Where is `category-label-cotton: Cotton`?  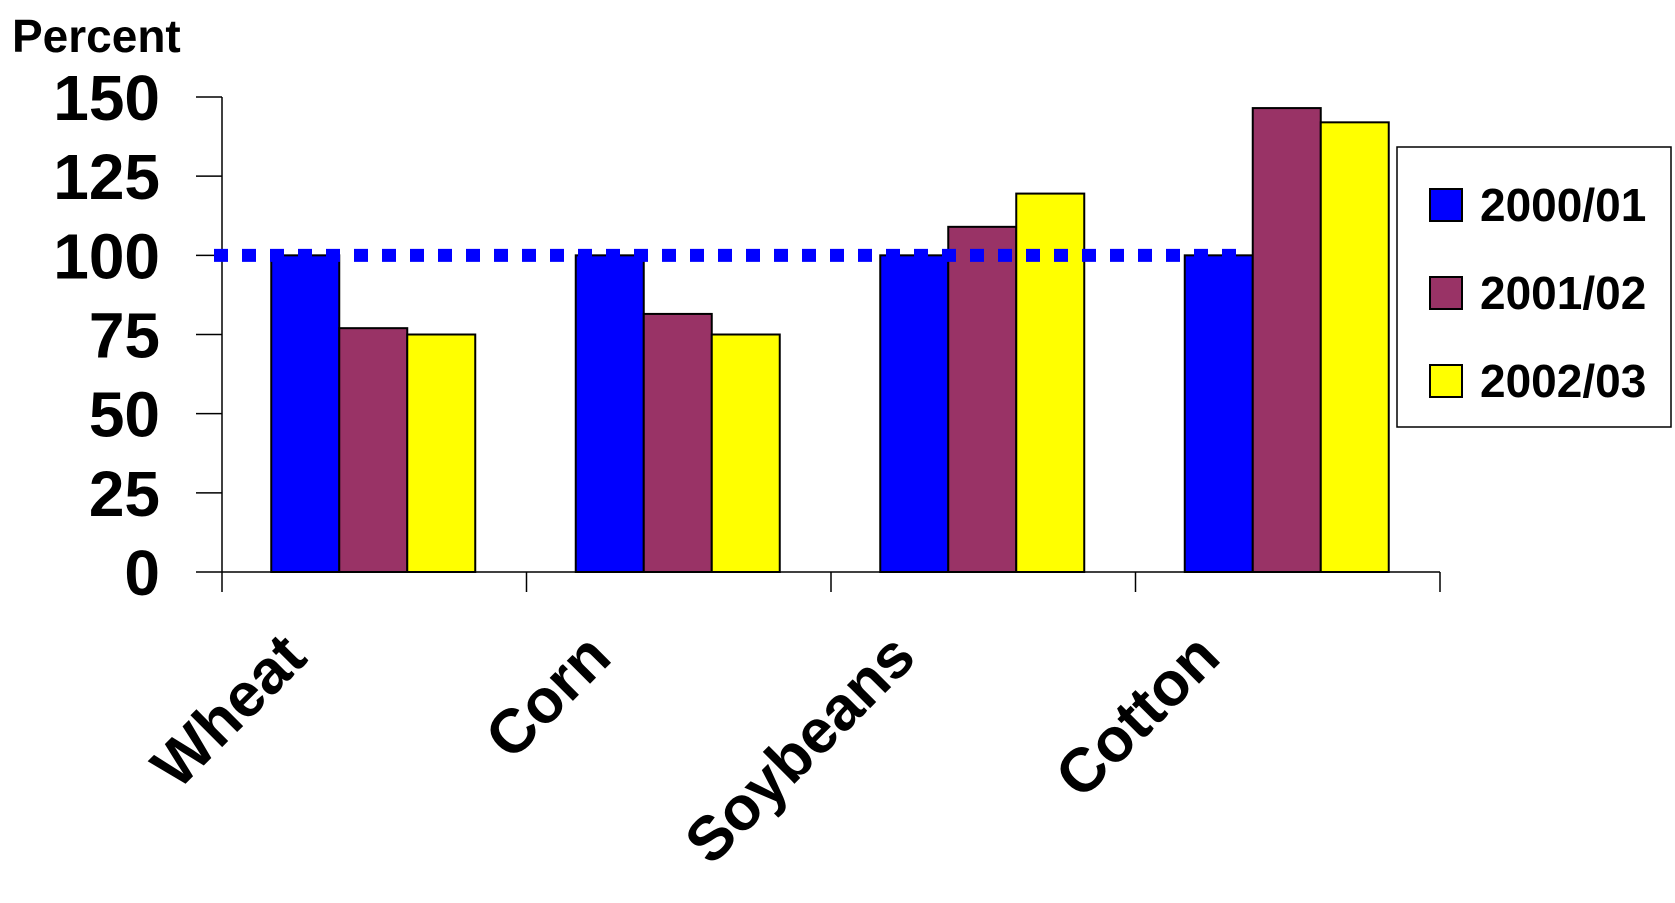
category-label-cotton: Cotton is located at coordinates (1138, 716).